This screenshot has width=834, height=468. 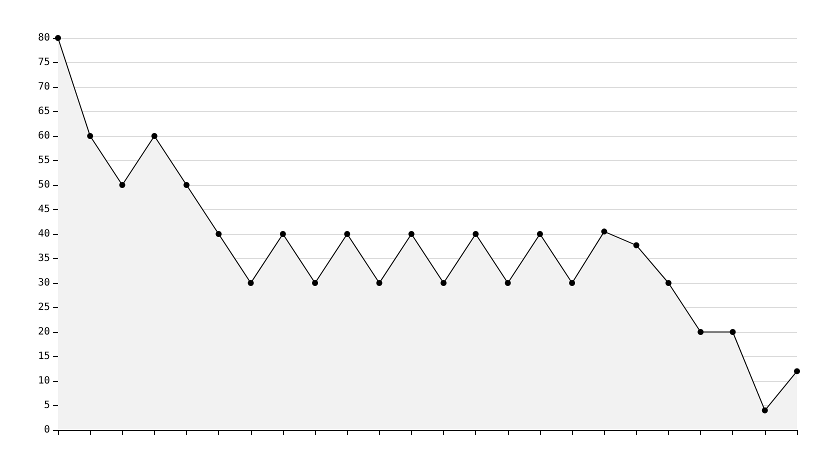 I want to click on y-tick-label: 45, so click(x=44, y=209).